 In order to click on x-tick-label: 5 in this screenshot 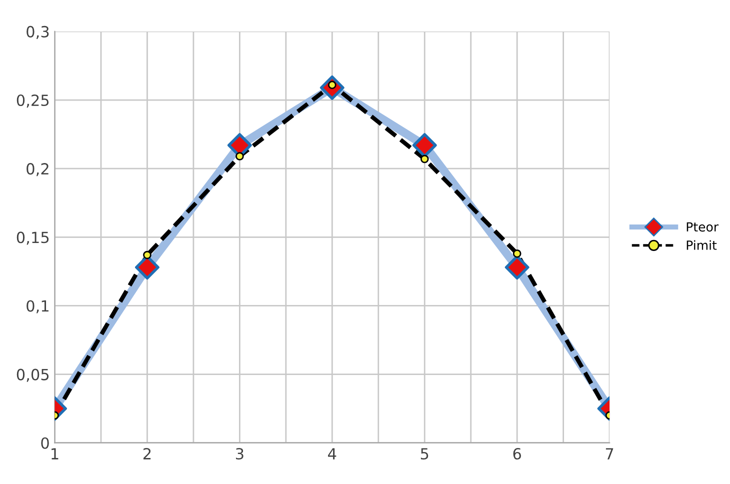, I will do `click(424, 454)`.